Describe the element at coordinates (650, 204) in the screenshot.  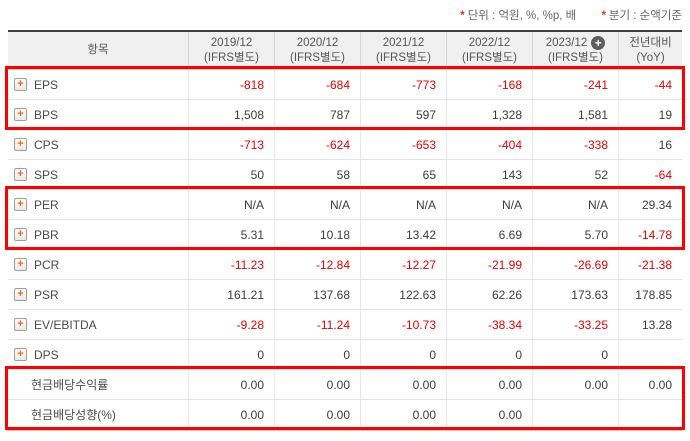
I see `value-cell: 29.34` at that location.